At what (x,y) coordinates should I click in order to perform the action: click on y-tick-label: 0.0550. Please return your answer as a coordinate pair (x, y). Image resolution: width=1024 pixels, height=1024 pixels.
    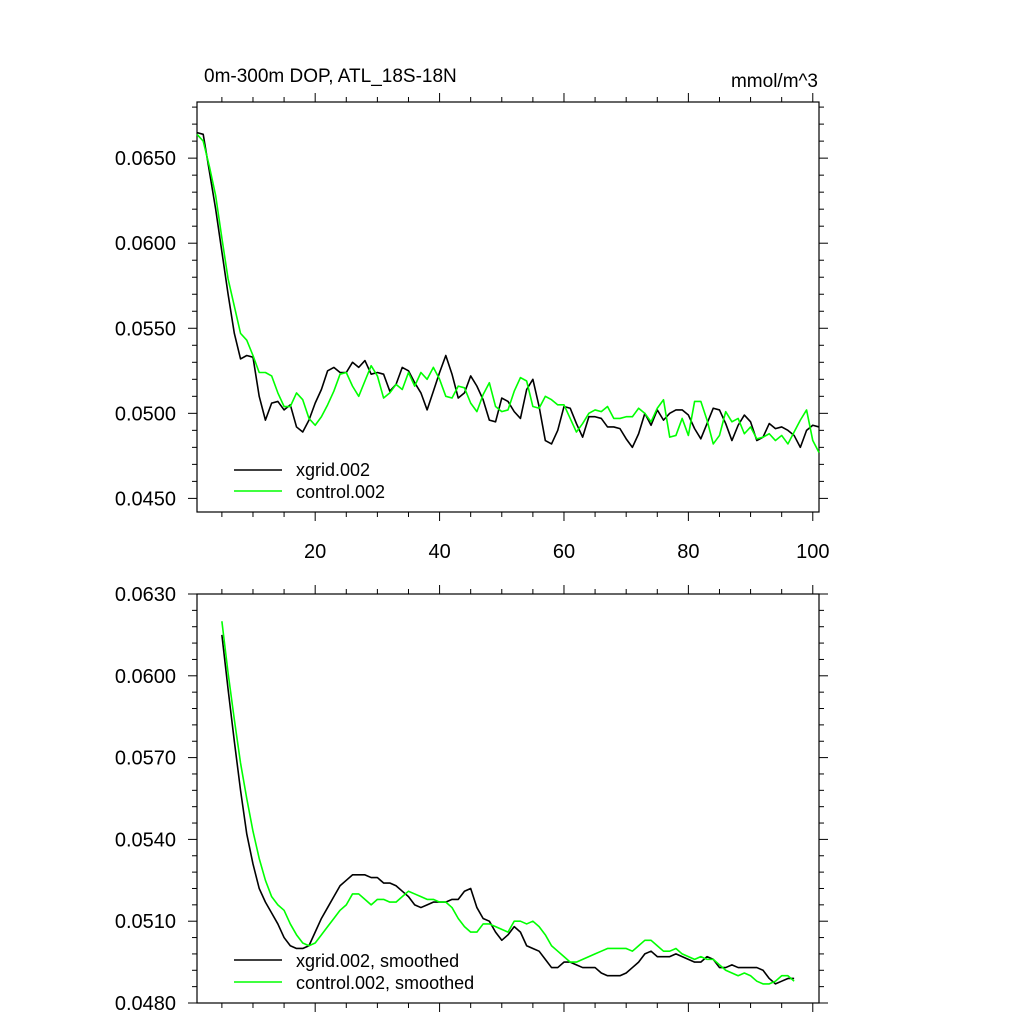
    Looking at the image, I should click on (145, 329).